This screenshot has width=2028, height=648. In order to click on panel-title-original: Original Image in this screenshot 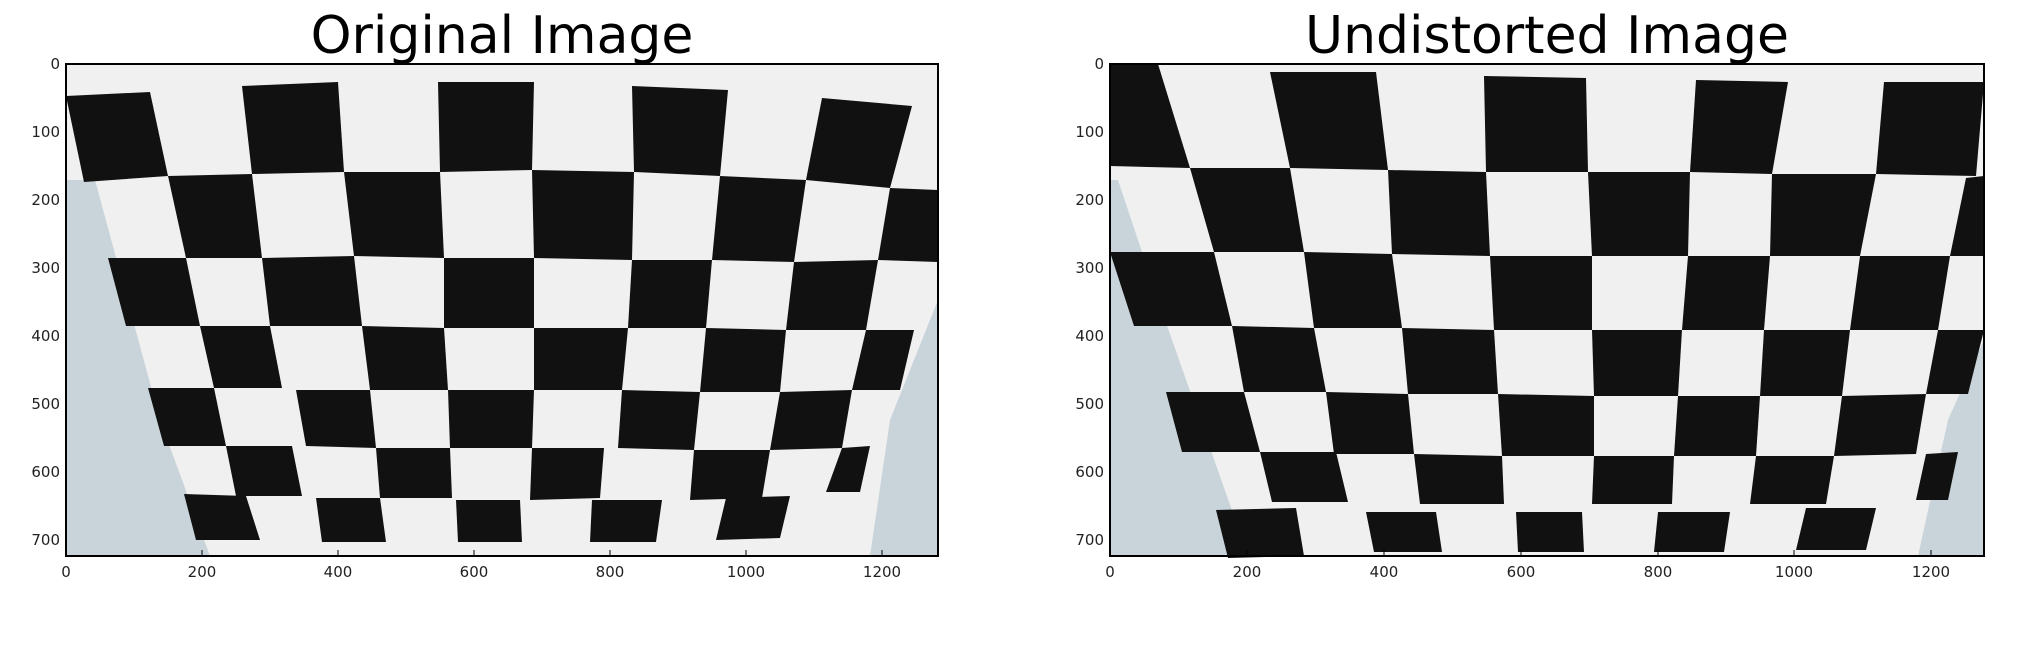, I will do `click(502, 36)`.